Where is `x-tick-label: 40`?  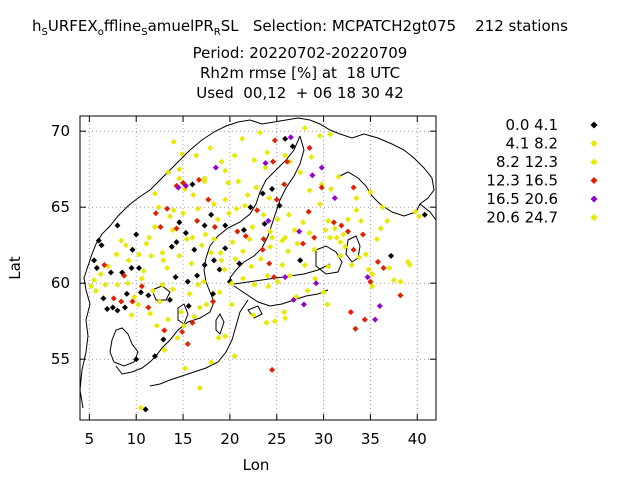 x-tick-label: 40 is located at coordinates (417, 439).